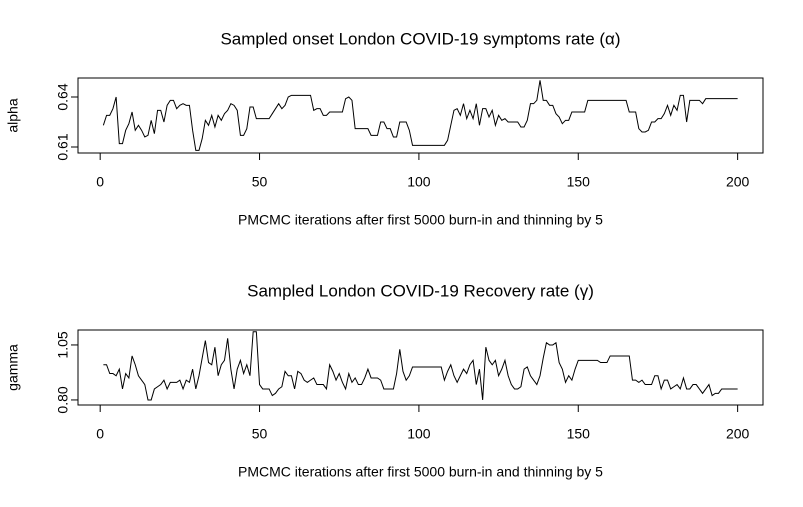 The image size is (803, 507). I want to click on y-tick-label: 0.64, so click(63, 96).